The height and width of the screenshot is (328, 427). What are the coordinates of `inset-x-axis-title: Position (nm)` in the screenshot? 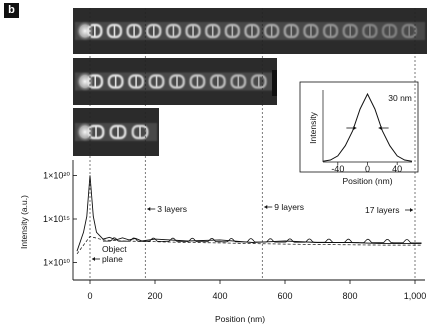 It's located at (367, 181).